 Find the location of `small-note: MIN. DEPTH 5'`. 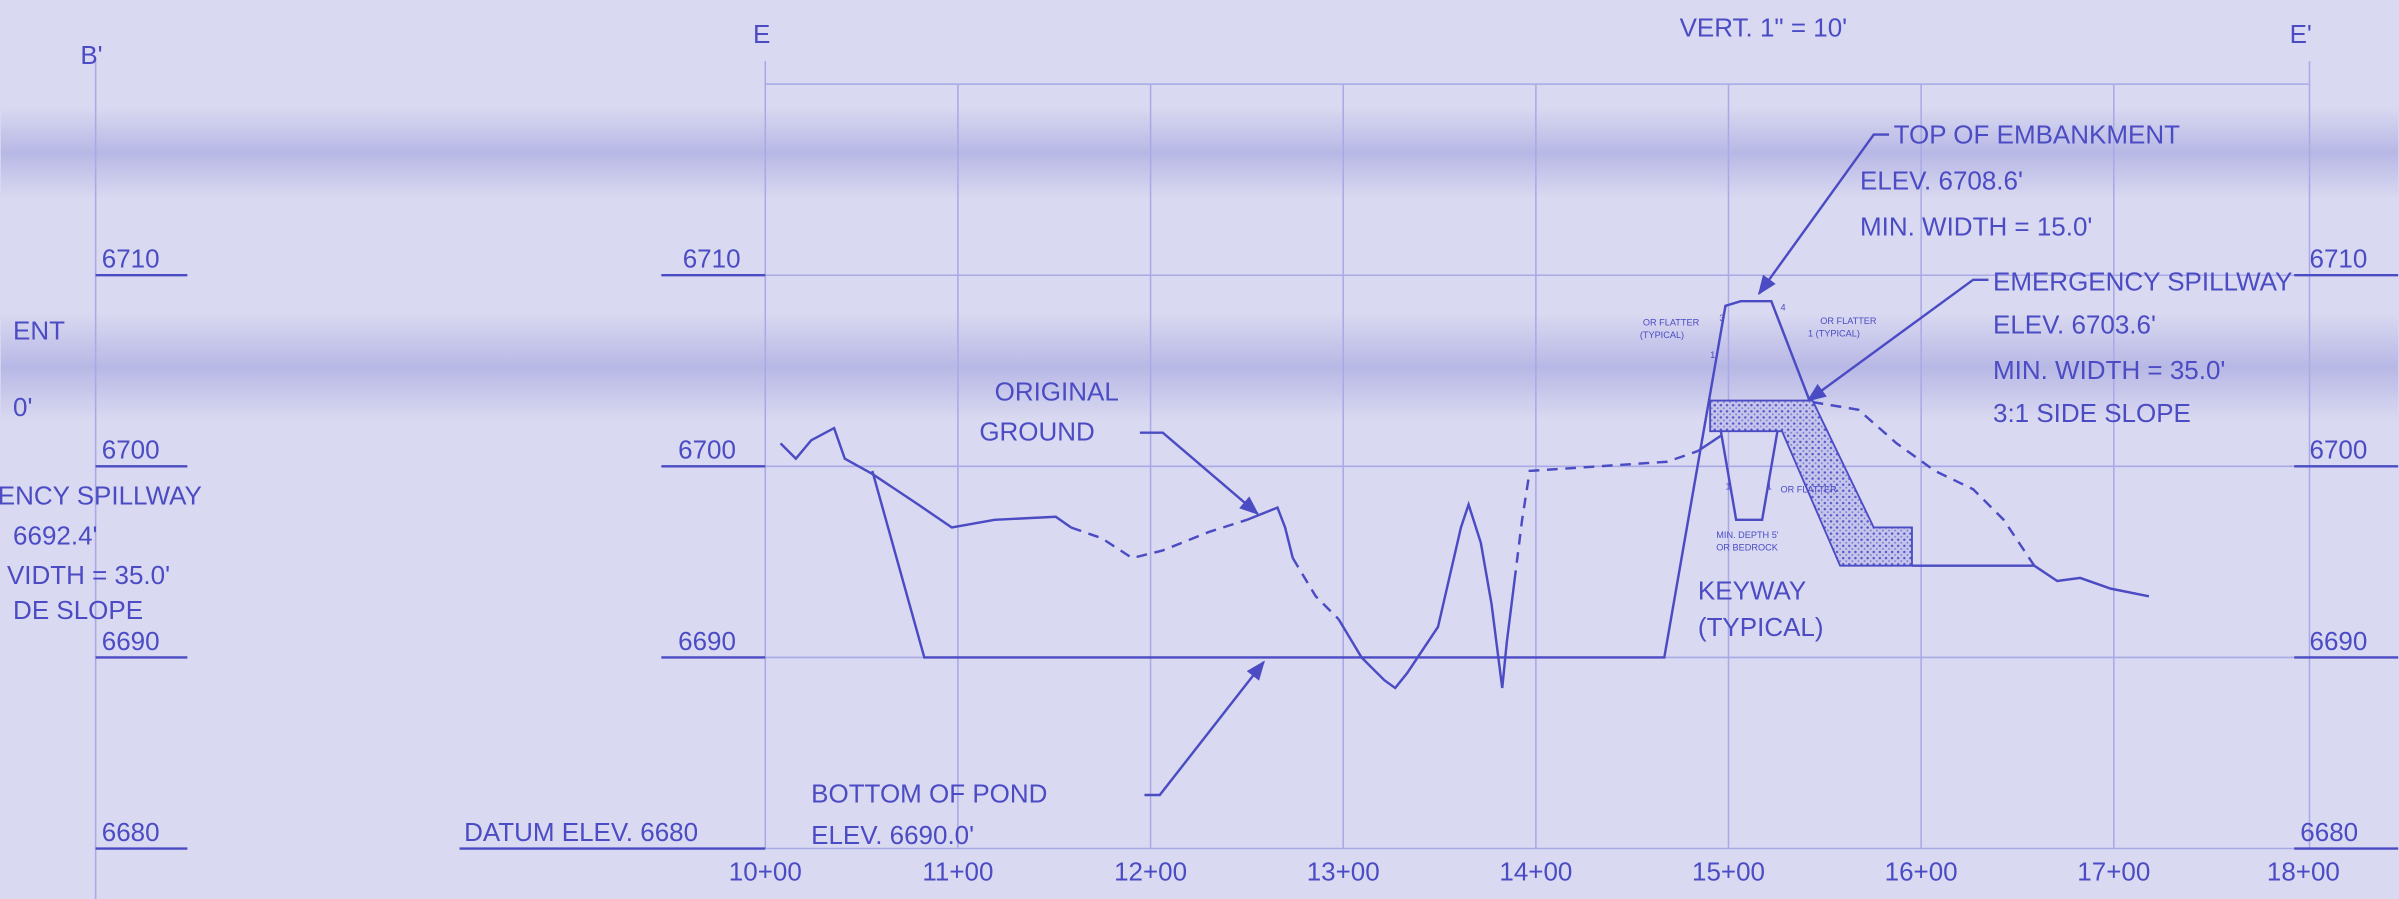

small-note: MIN. DEPTH 5' is located at coordinates (1747, 535).